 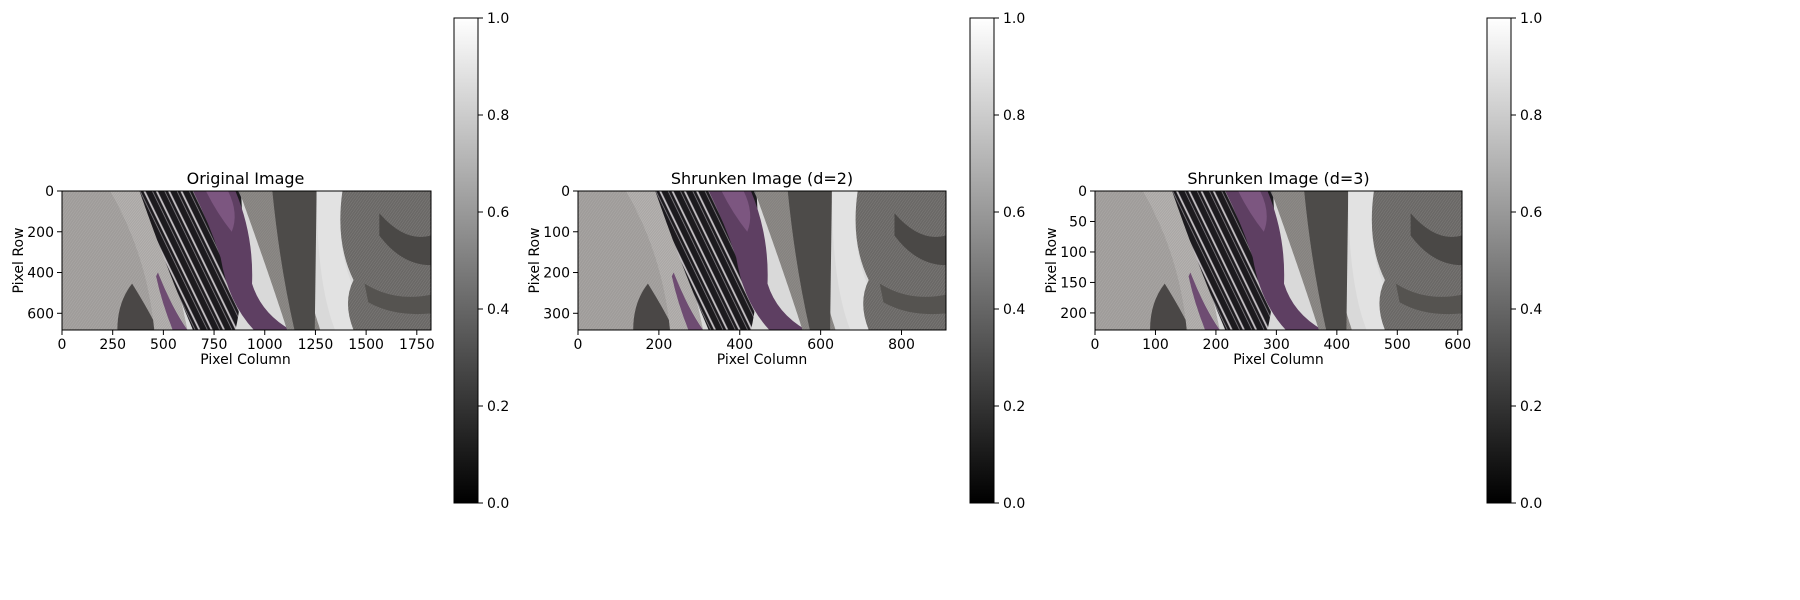 I want to click on panel-2-y-tick-label: 300, so click(x=556, y=314).